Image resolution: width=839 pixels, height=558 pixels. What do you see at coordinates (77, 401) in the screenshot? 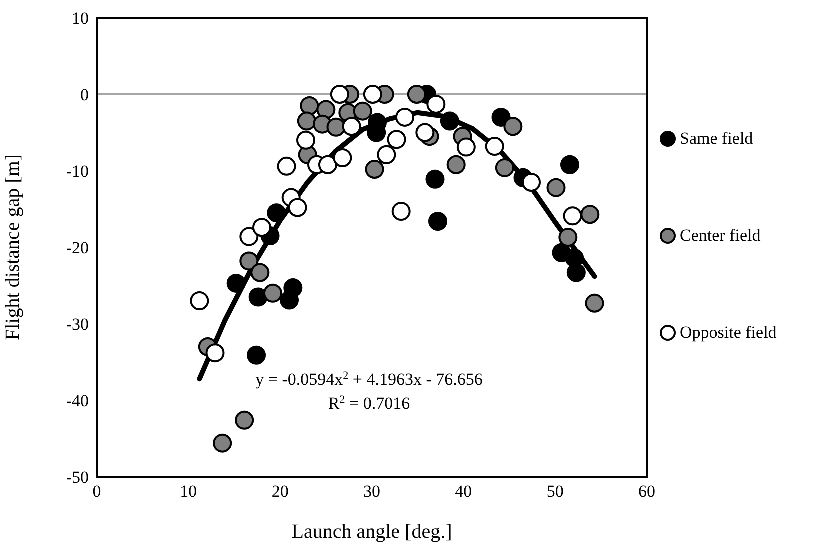
I see `y-tick-label: -40` at bounding box center [77, 401].